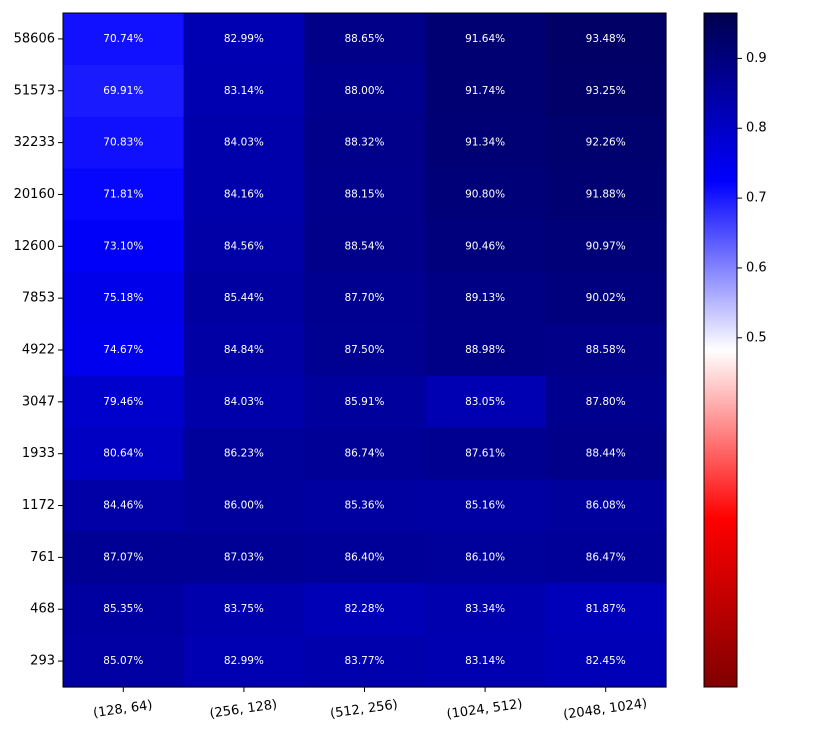 The width and height of the screenshot is (830, 738). Describe the element at coordinates (244, 506) in the screenshot. I see `cell-value-label: 86.00%` at that location.